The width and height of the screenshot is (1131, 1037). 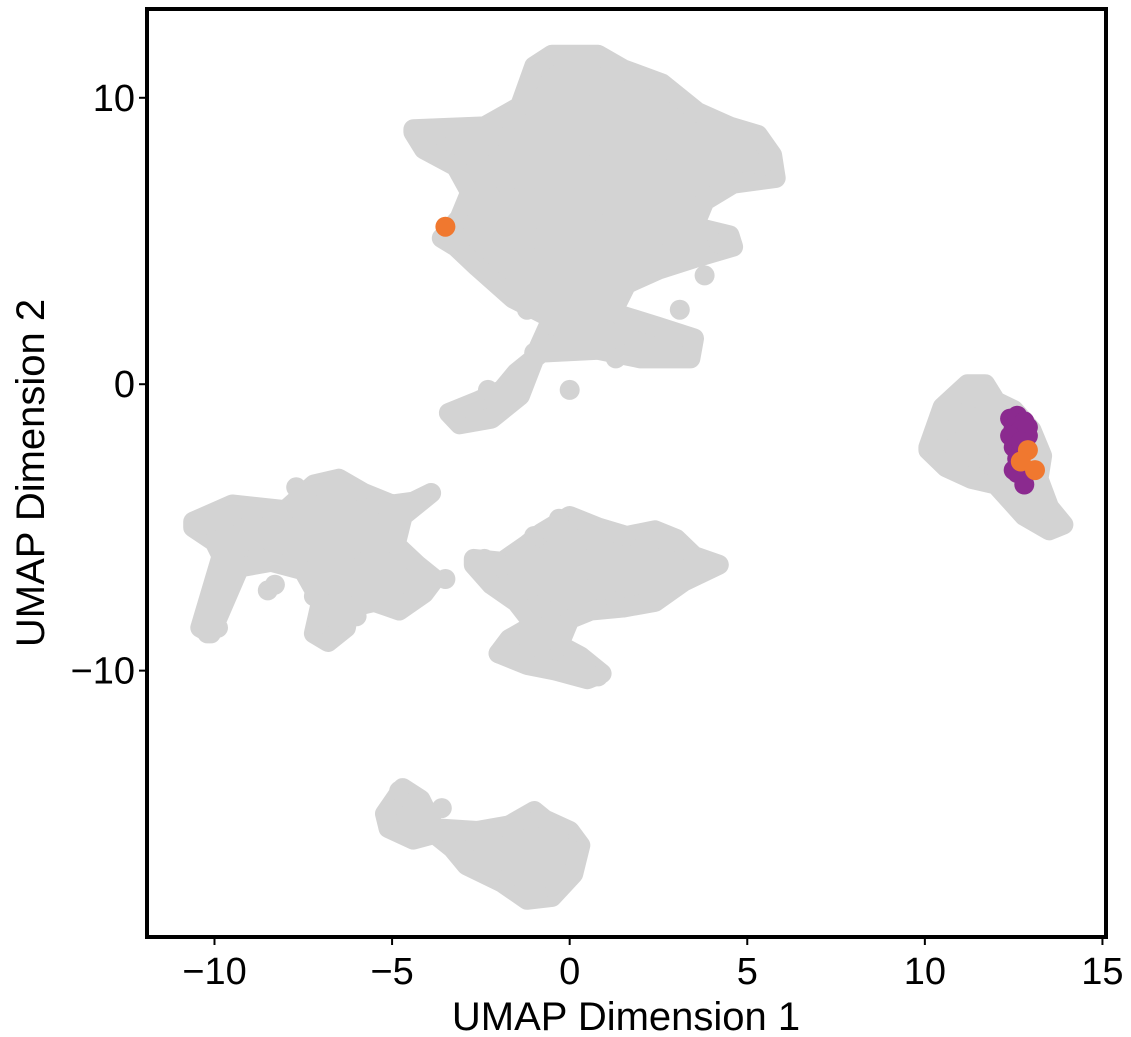 What do you see at coordinates (747, 972) in the screenshot?
I see `x-tick-label: 5` at bounding box center [747, 972].